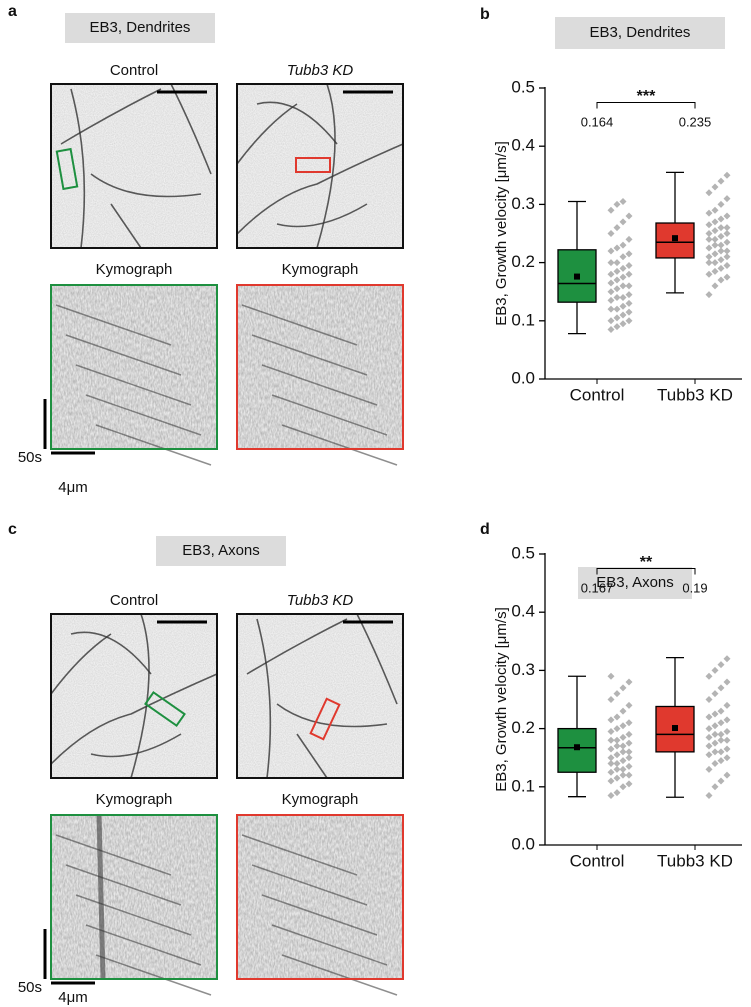 This screenshot has height=1007, width=751. What do you see at coordinates (501, 233) in the screenshot?
I see `y-axis-label: EB3, Growth velocity [μm/s]` at bounding box center [501, 233].